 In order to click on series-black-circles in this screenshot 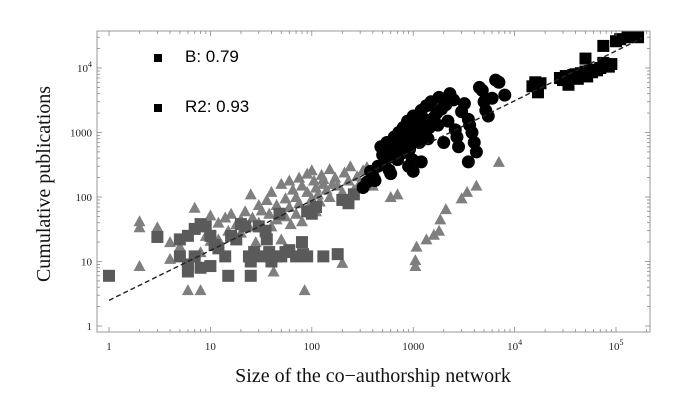, I will do `click(434, 134)`.